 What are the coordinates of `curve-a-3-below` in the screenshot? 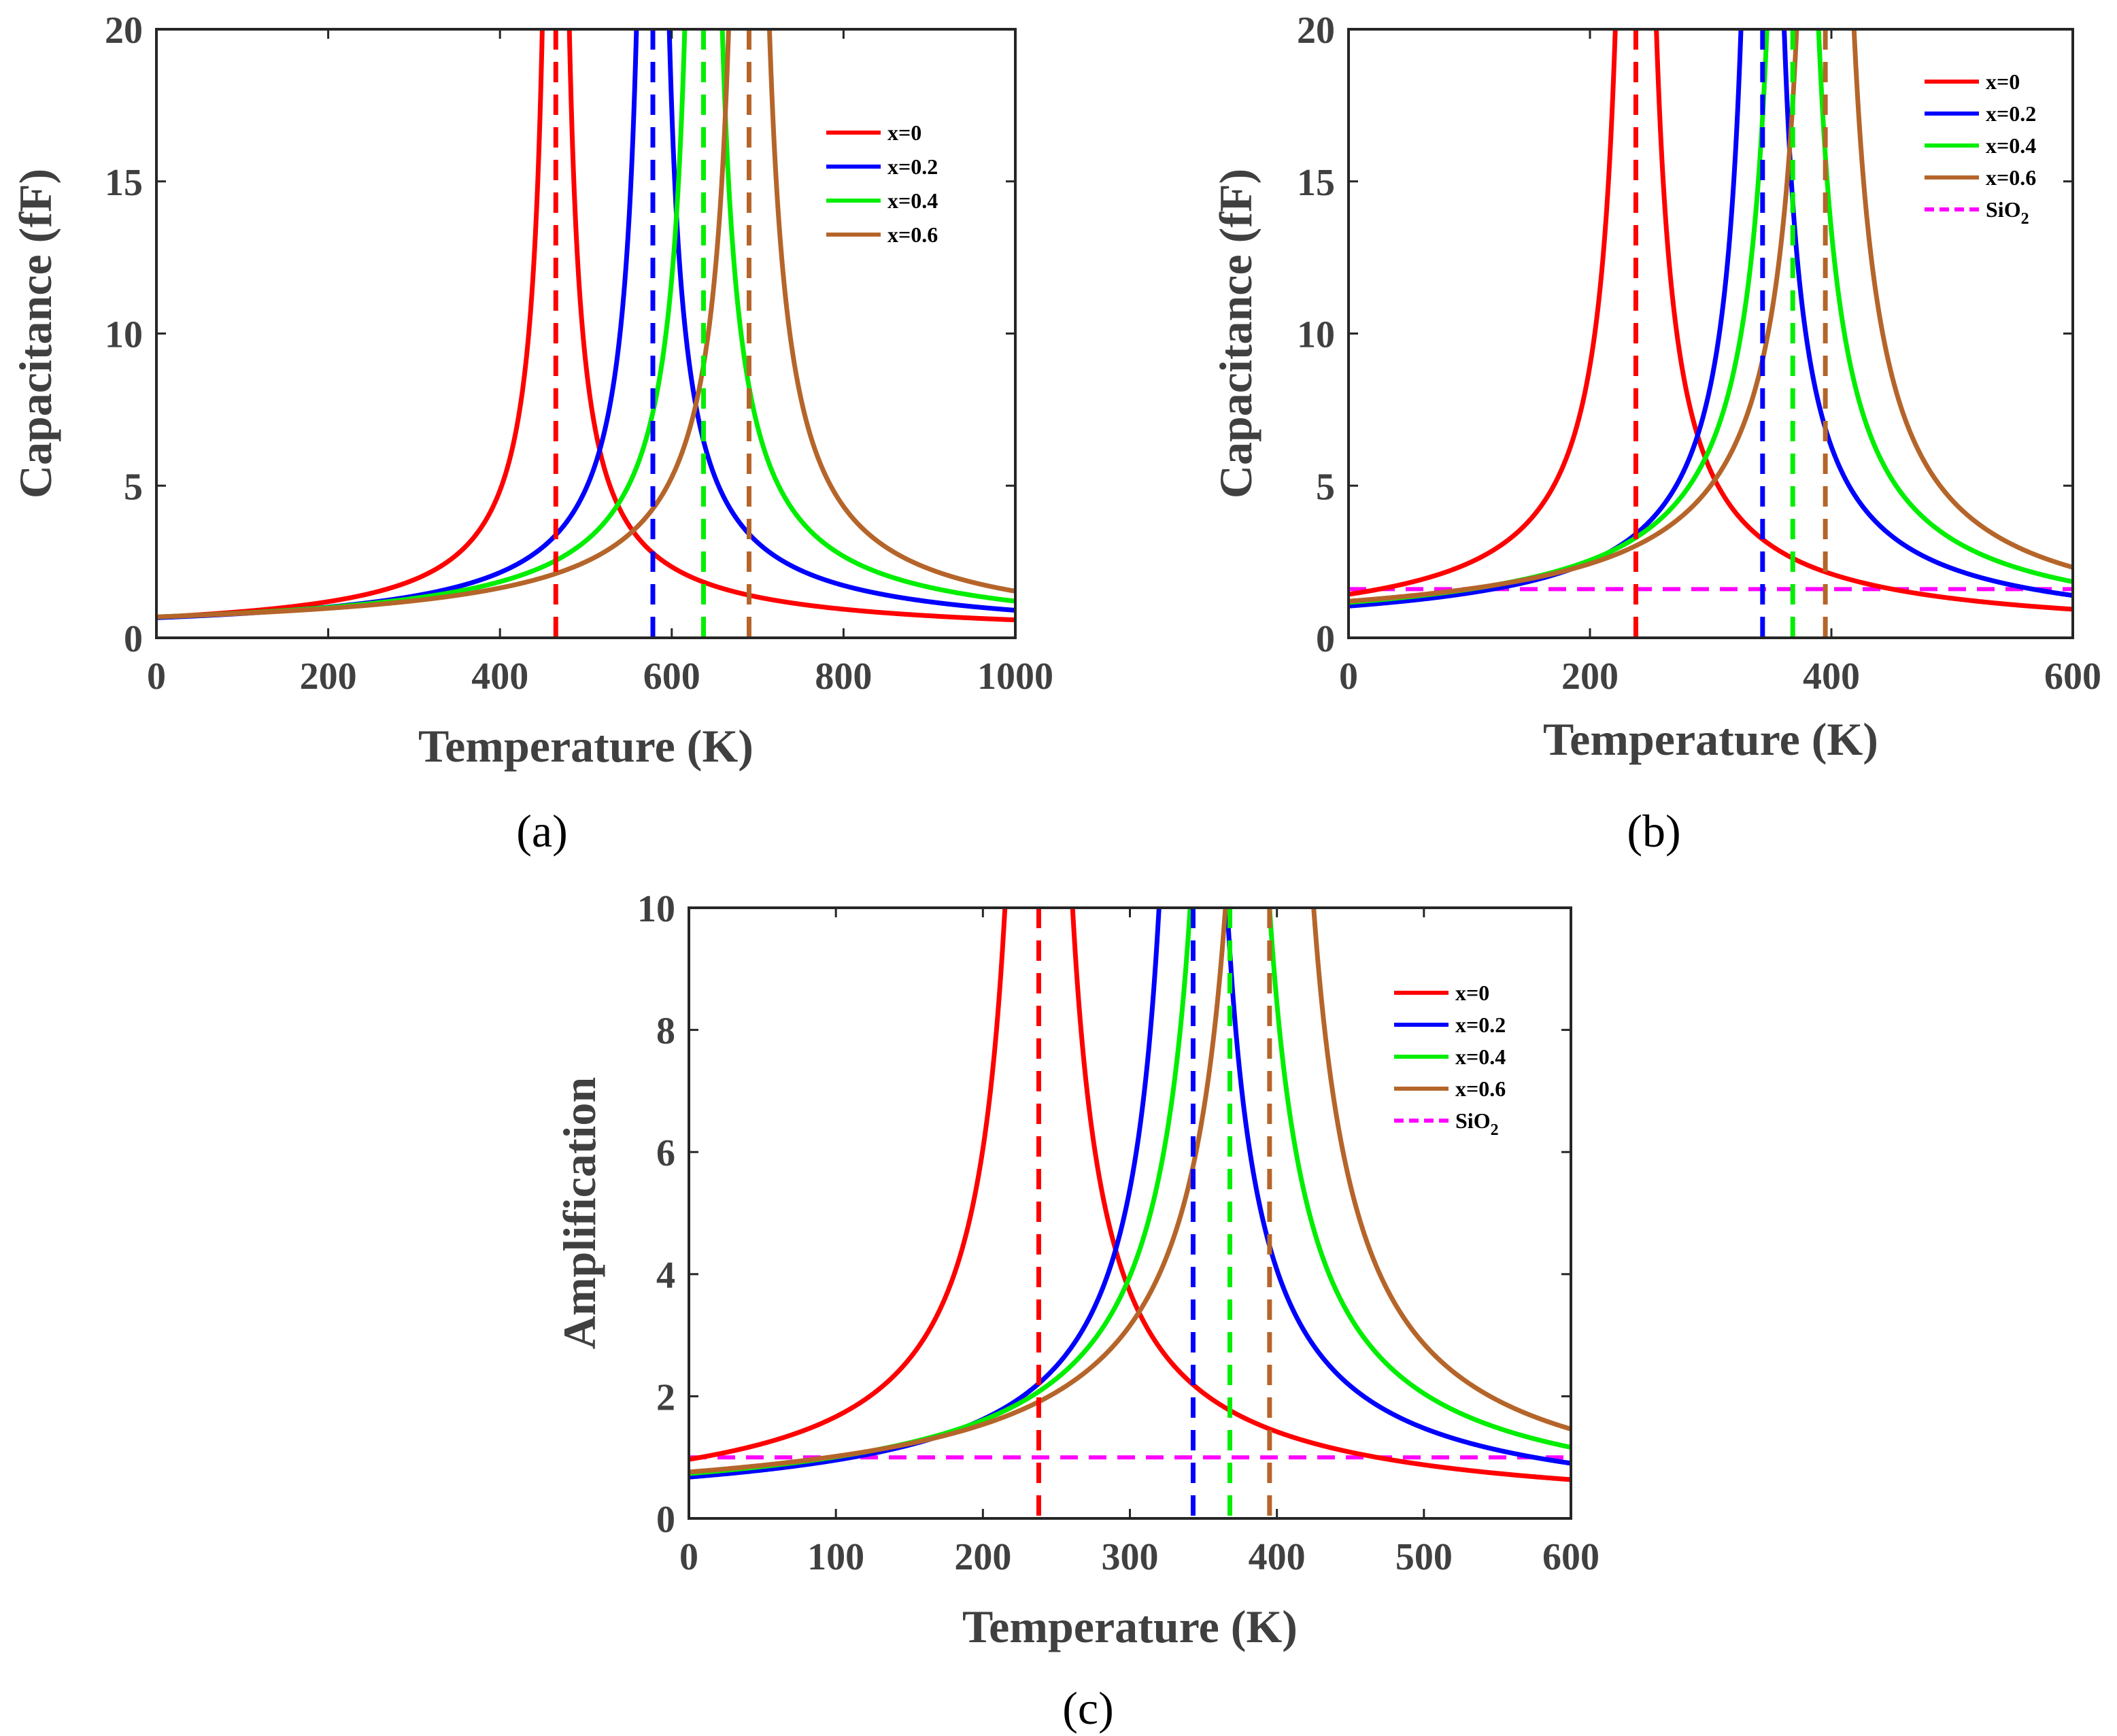 It's located at (444, 324).